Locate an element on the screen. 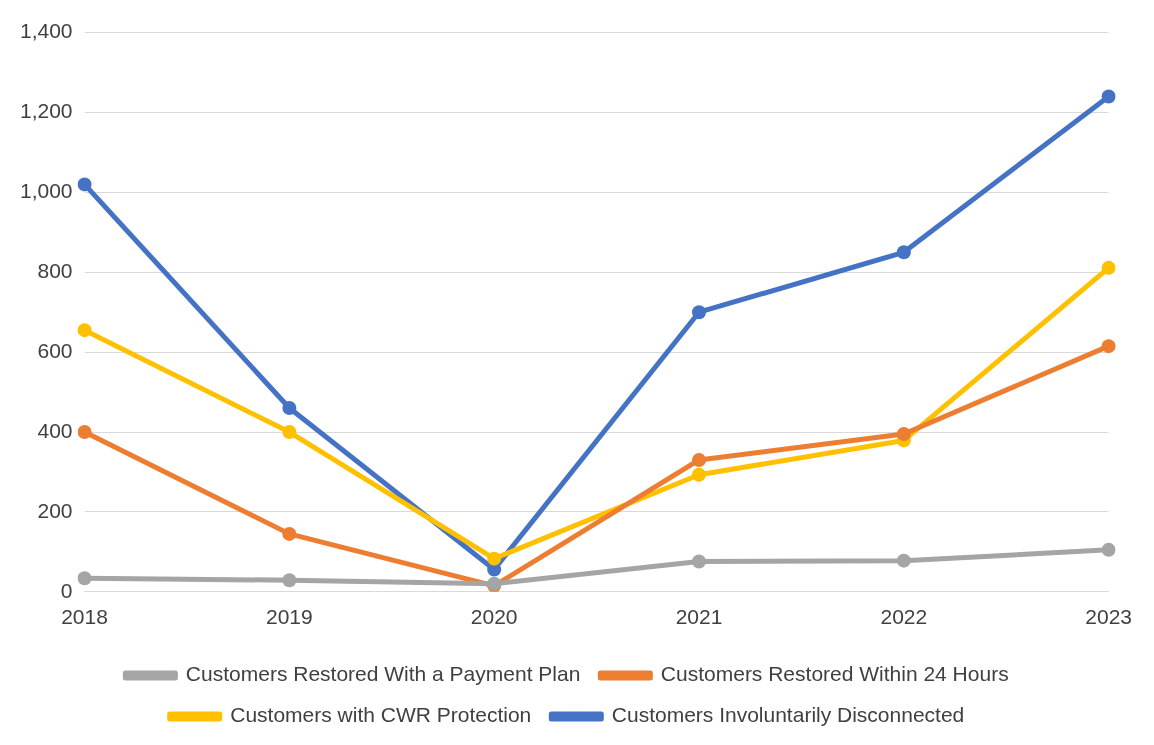 The image size is (1154, 745). y-tick-label: 1,400 is located at coordinates (46, 31).